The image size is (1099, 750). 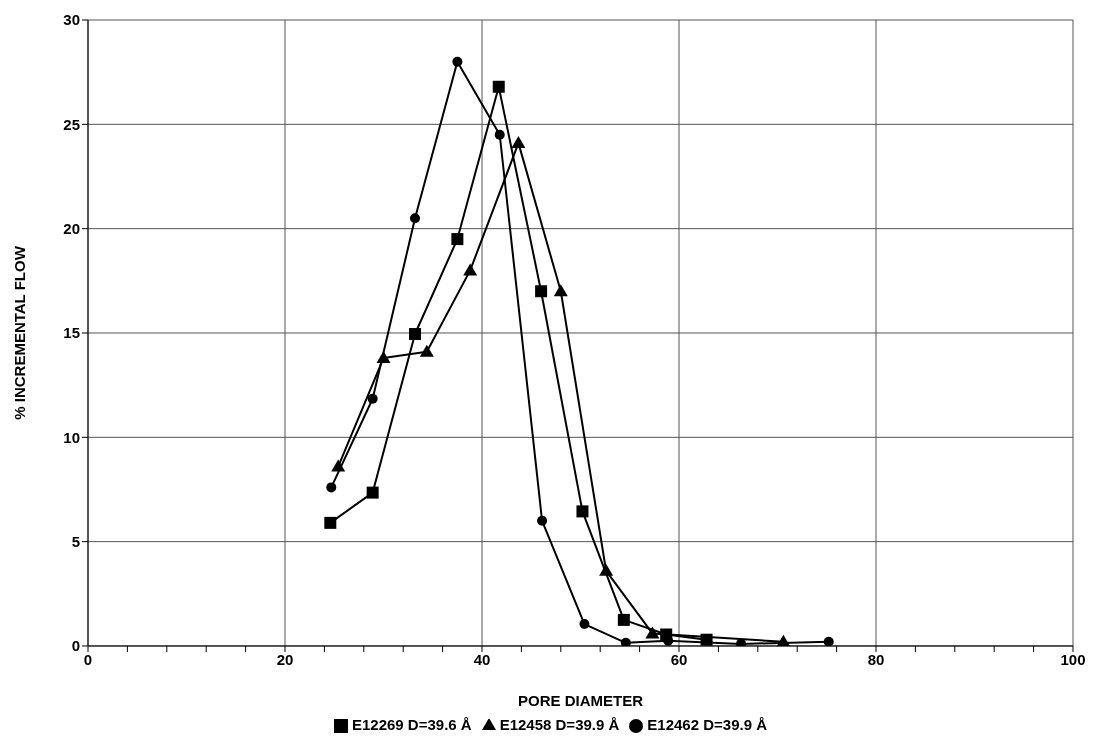 I want to click on y-tick-label: 5, so click(x=75, y=541).